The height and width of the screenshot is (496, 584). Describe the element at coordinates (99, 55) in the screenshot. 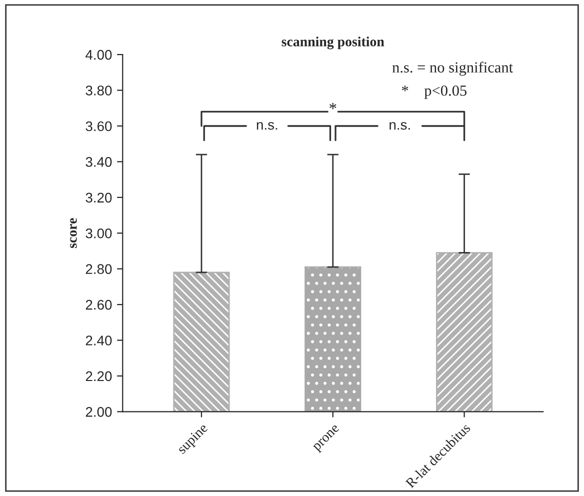

I see `y-tick-label: 4.00` at that location.